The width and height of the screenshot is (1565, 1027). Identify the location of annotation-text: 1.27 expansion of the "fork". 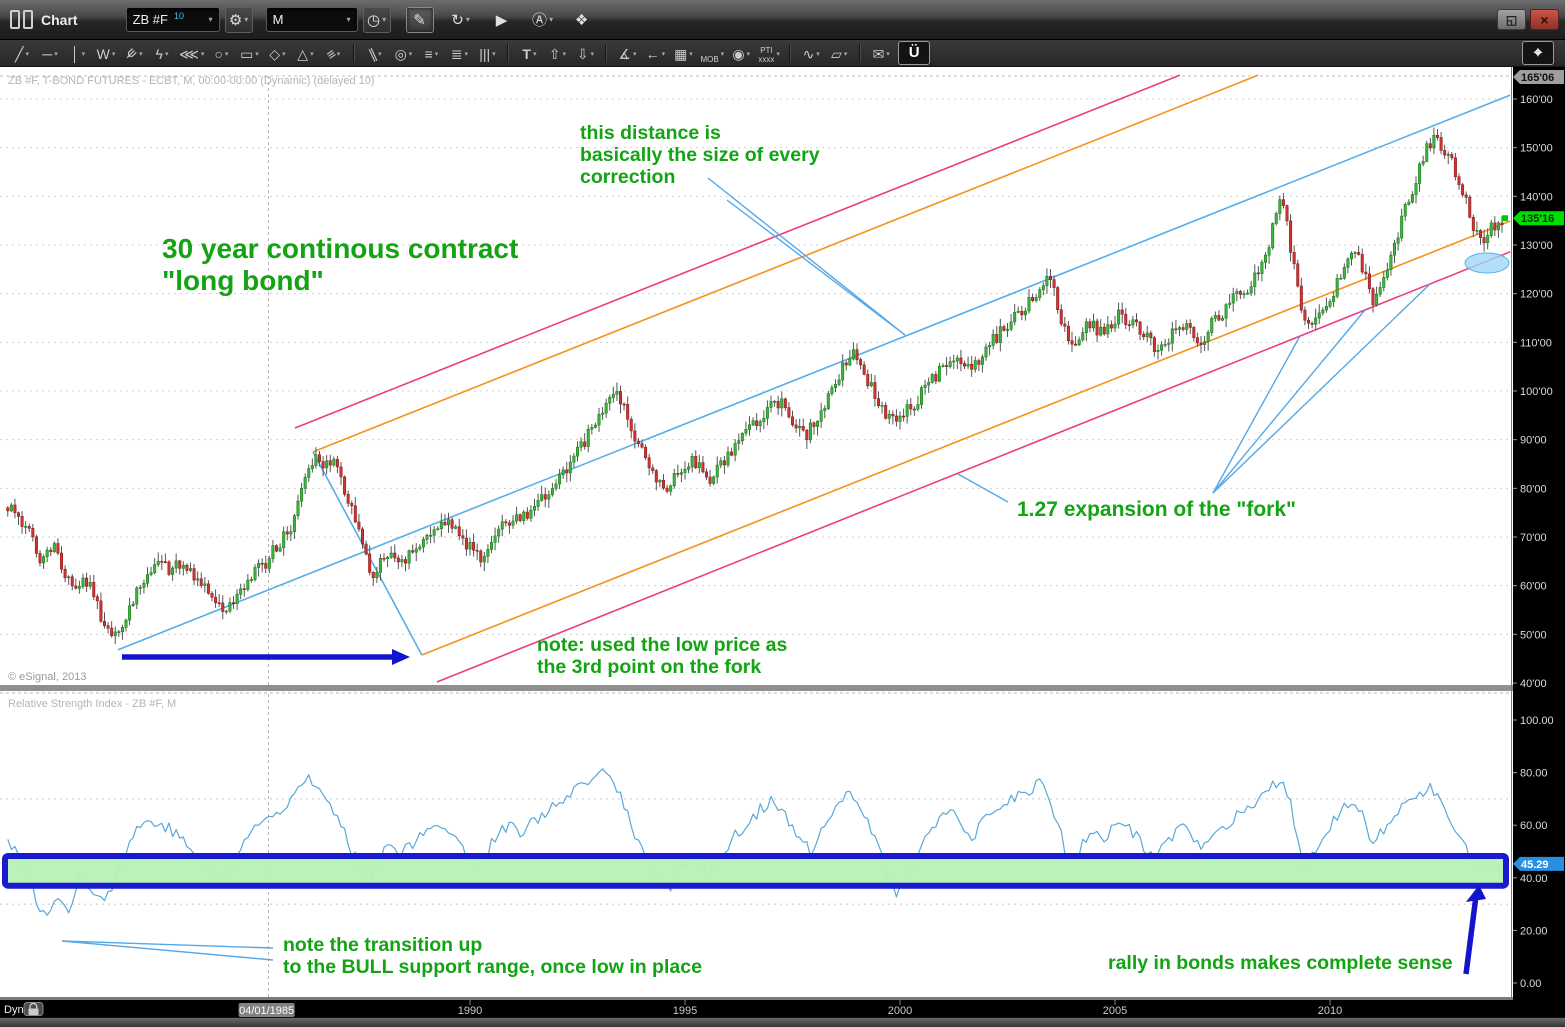
(1156, 509).